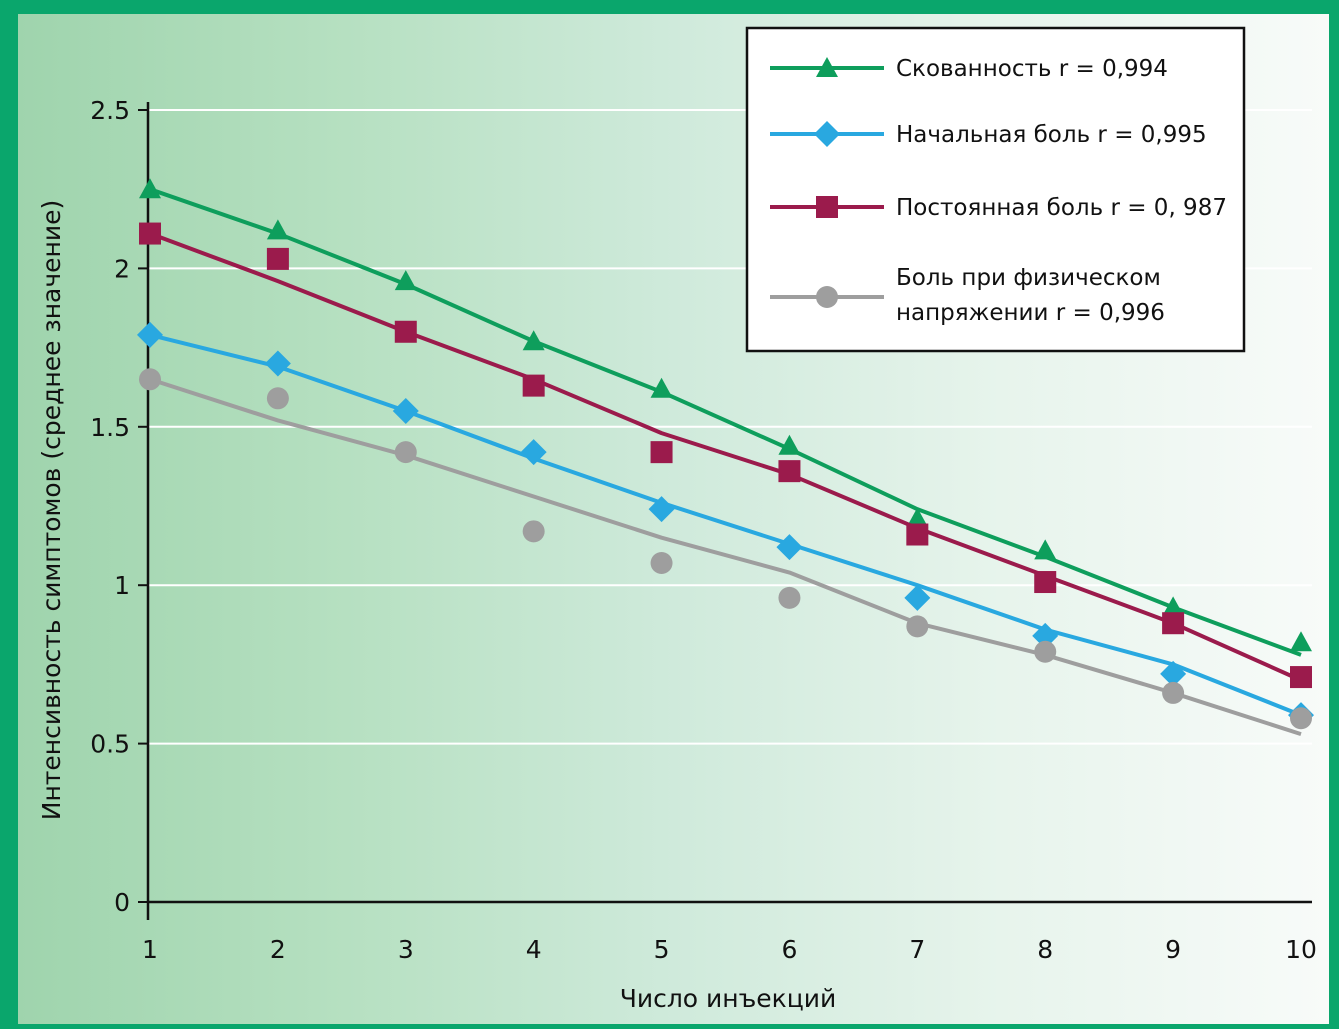 The image size is (1339, 1029). Describe the element at coordinates (1061, 208) in the screenshot. I see `legend-label-2: Постоянная боль r = 0, 987` at that location.